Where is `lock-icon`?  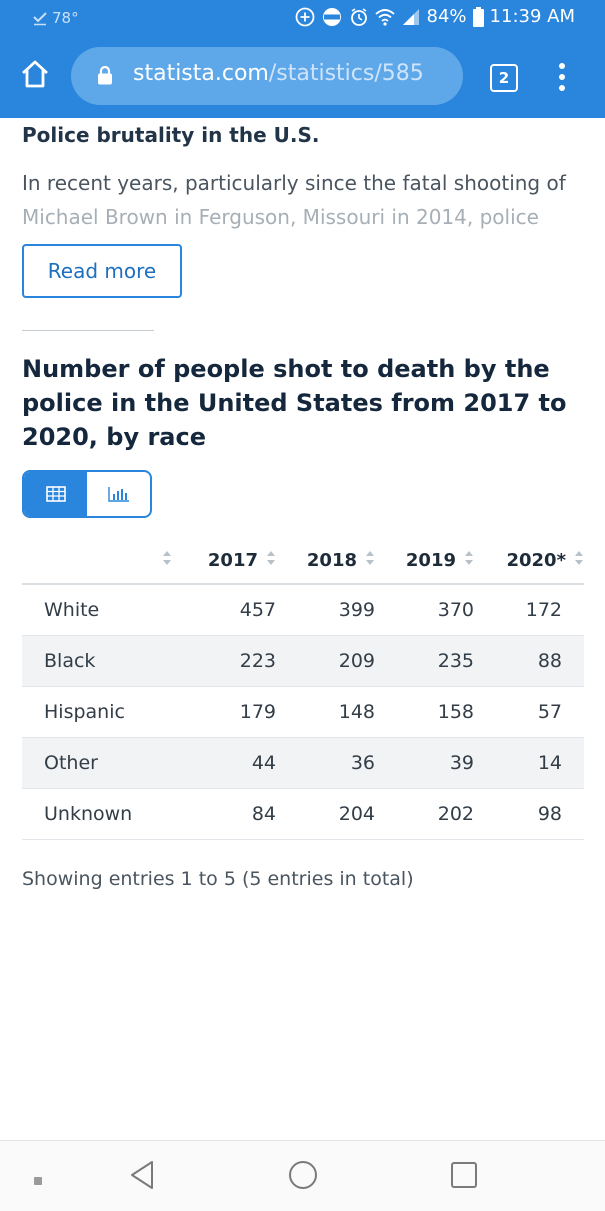
lock-icon is located at coordinates (105, 75).